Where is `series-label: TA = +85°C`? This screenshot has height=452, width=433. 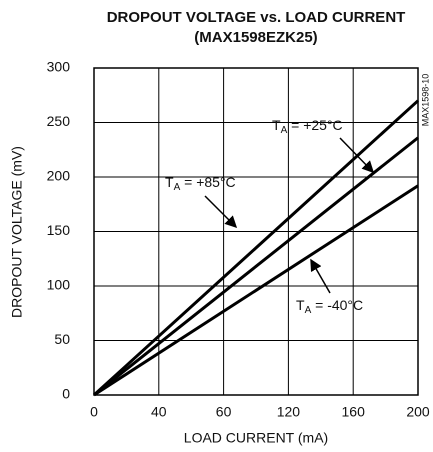 series-label: TA = +85°C is located at coordinates (200, 183).